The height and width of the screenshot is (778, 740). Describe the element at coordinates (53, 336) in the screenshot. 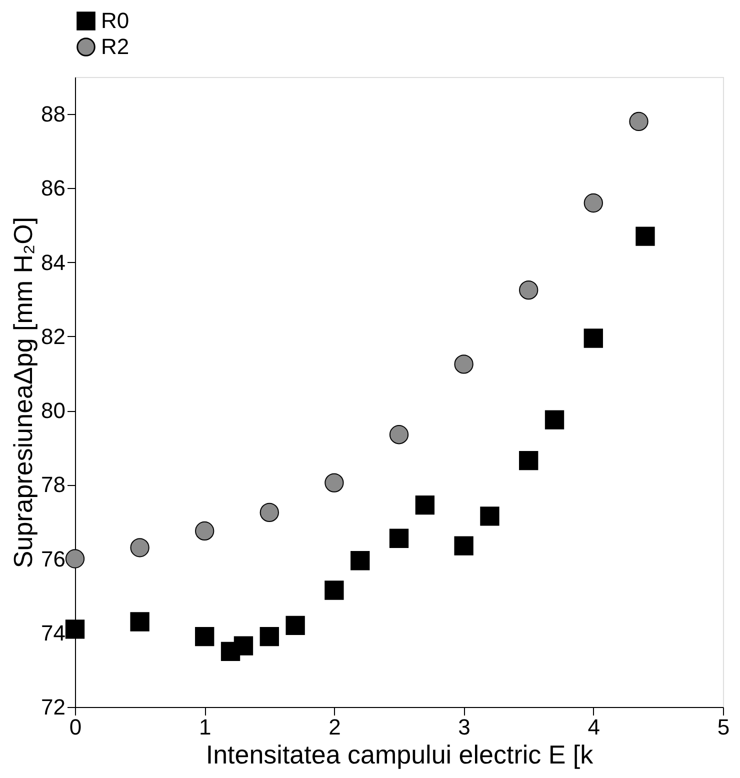

I see `y-tick-label: 82` at that location.